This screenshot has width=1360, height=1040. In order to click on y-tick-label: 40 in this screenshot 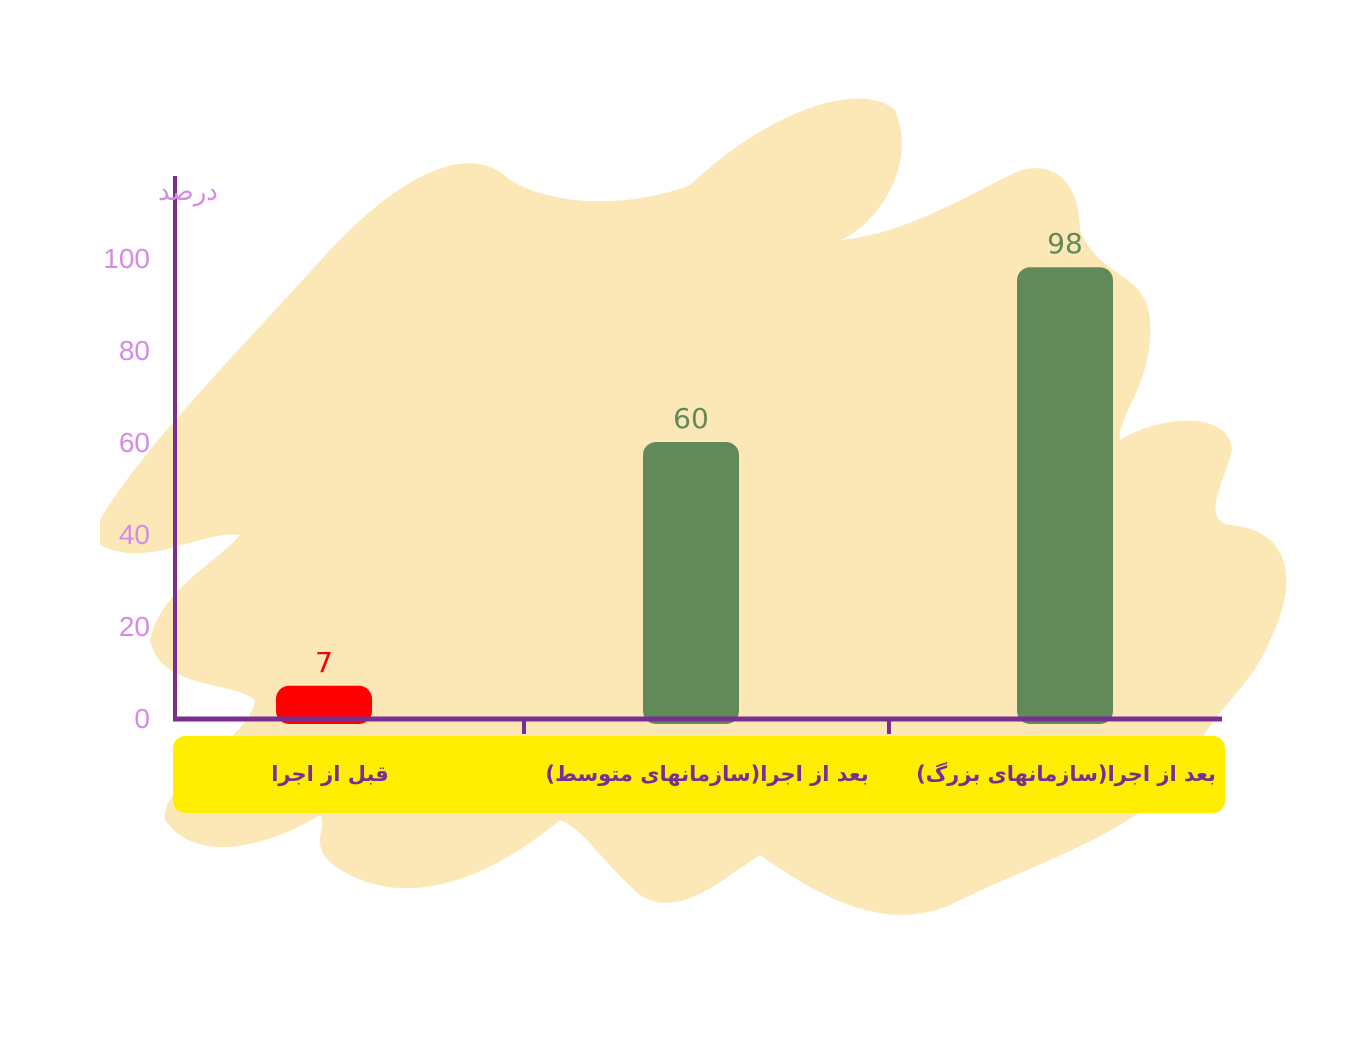, I will do `click(134, 534)`.